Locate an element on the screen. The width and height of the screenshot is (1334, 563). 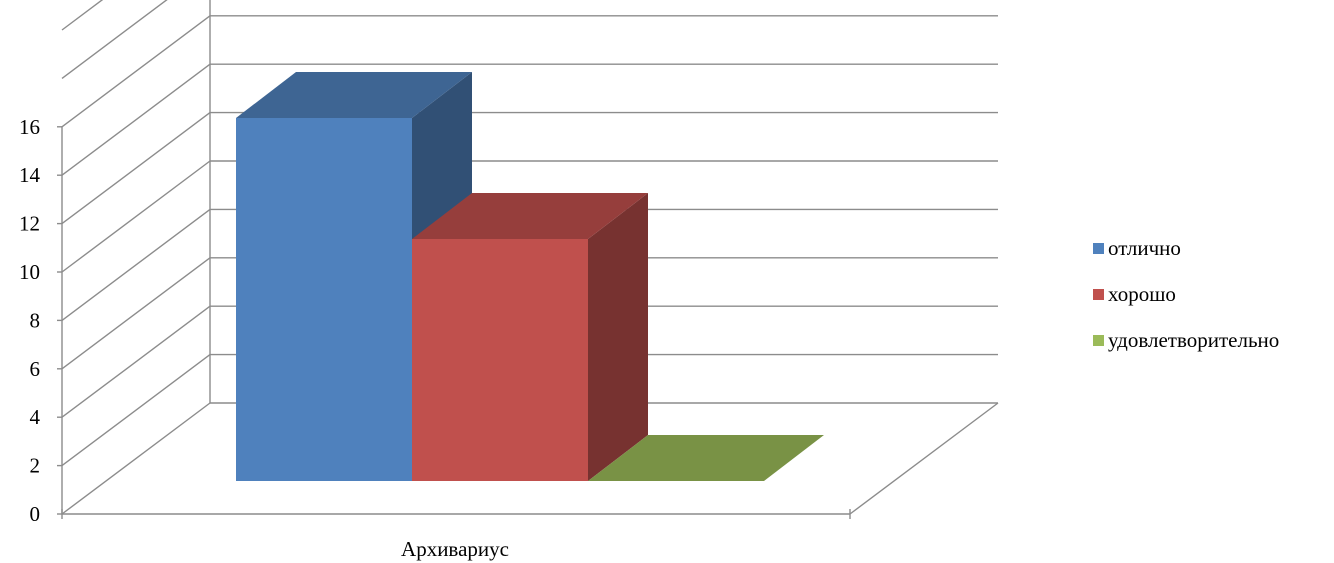
legend: отлично хорошо удовлетворительно is located at coordinates (1186, 294).